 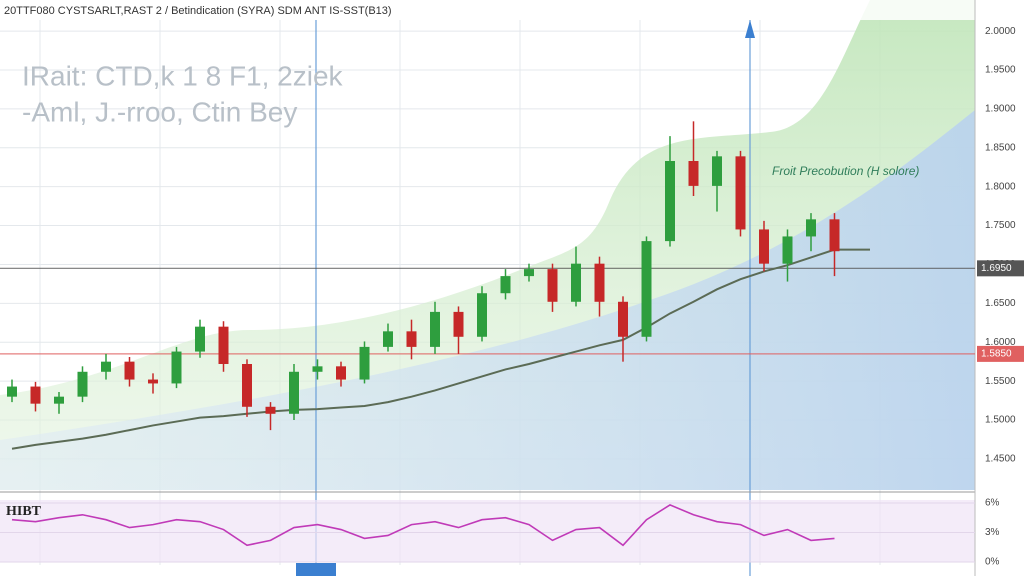 What do you see at coordinates (992, 503) in the screenshot?
I see `oscillator-tick-label: 6%` at bounding box center [992, 503].